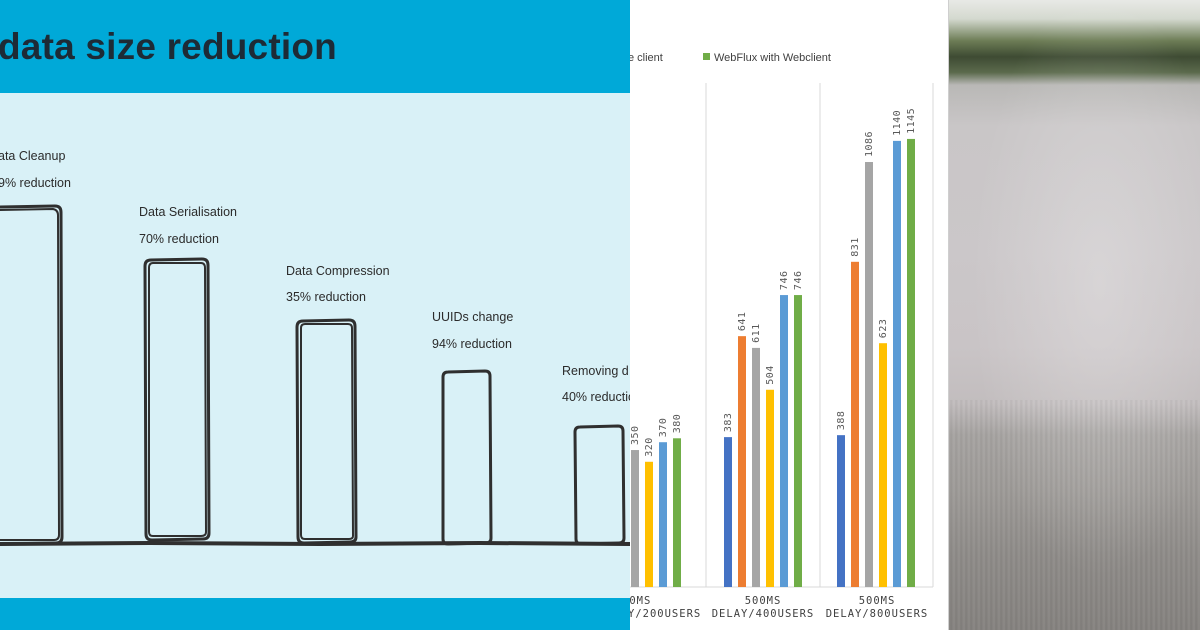  What do you see at coordinates (596, 397) in the screenshot?
I see `step-5-reduction: 40% reductio` at bounding box center [596, 397].